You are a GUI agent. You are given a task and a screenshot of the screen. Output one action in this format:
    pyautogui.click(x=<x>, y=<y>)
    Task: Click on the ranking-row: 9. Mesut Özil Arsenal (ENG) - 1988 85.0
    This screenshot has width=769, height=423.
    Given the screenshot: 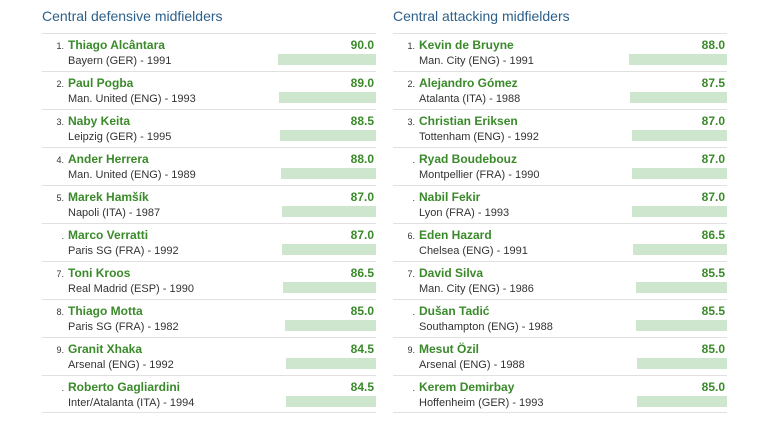 What is the action you would take?
    pyautogui.click(x=560, y=356)
    